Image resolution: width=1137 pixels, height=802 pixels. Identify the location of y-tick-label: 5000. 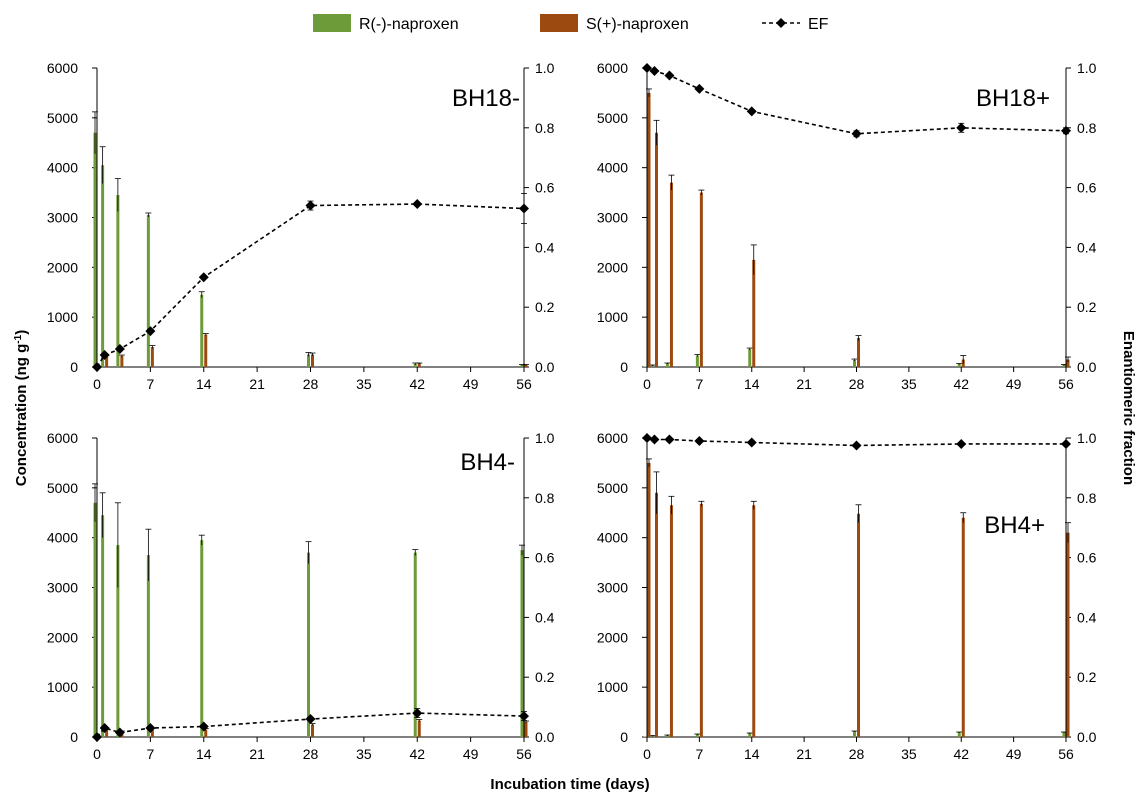
(62, 488).